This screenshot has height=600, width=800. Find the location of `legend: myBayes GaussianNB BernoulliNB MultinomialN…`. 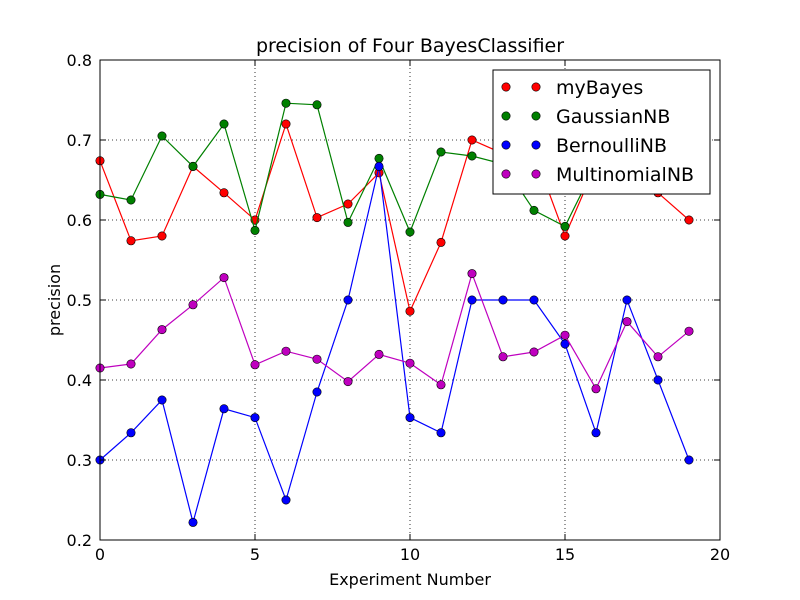

legend: myBayes GaussianNB BernoulliNB MultinomialN… is located at coordinates (601, 132).